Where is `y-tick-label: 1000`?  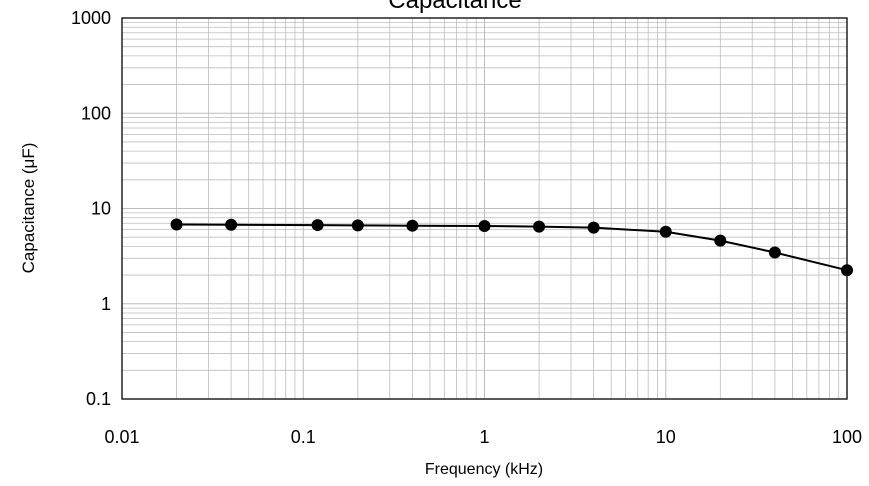 y-tick-label: 1000 is located at coordinates (91, 18).